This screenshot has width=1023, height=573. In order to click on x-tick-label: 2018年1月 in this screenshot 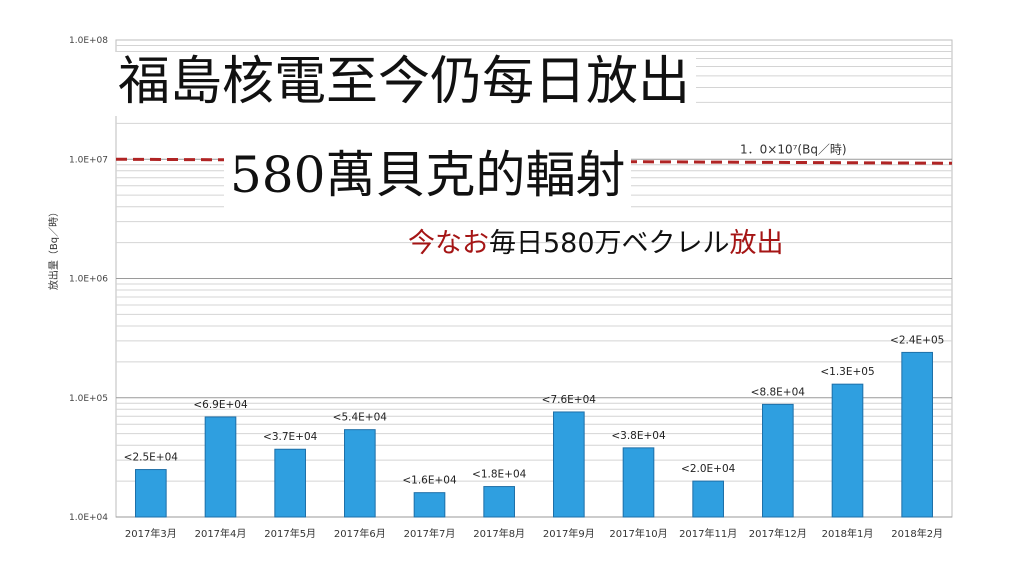, I will do `click(848, 533)`.